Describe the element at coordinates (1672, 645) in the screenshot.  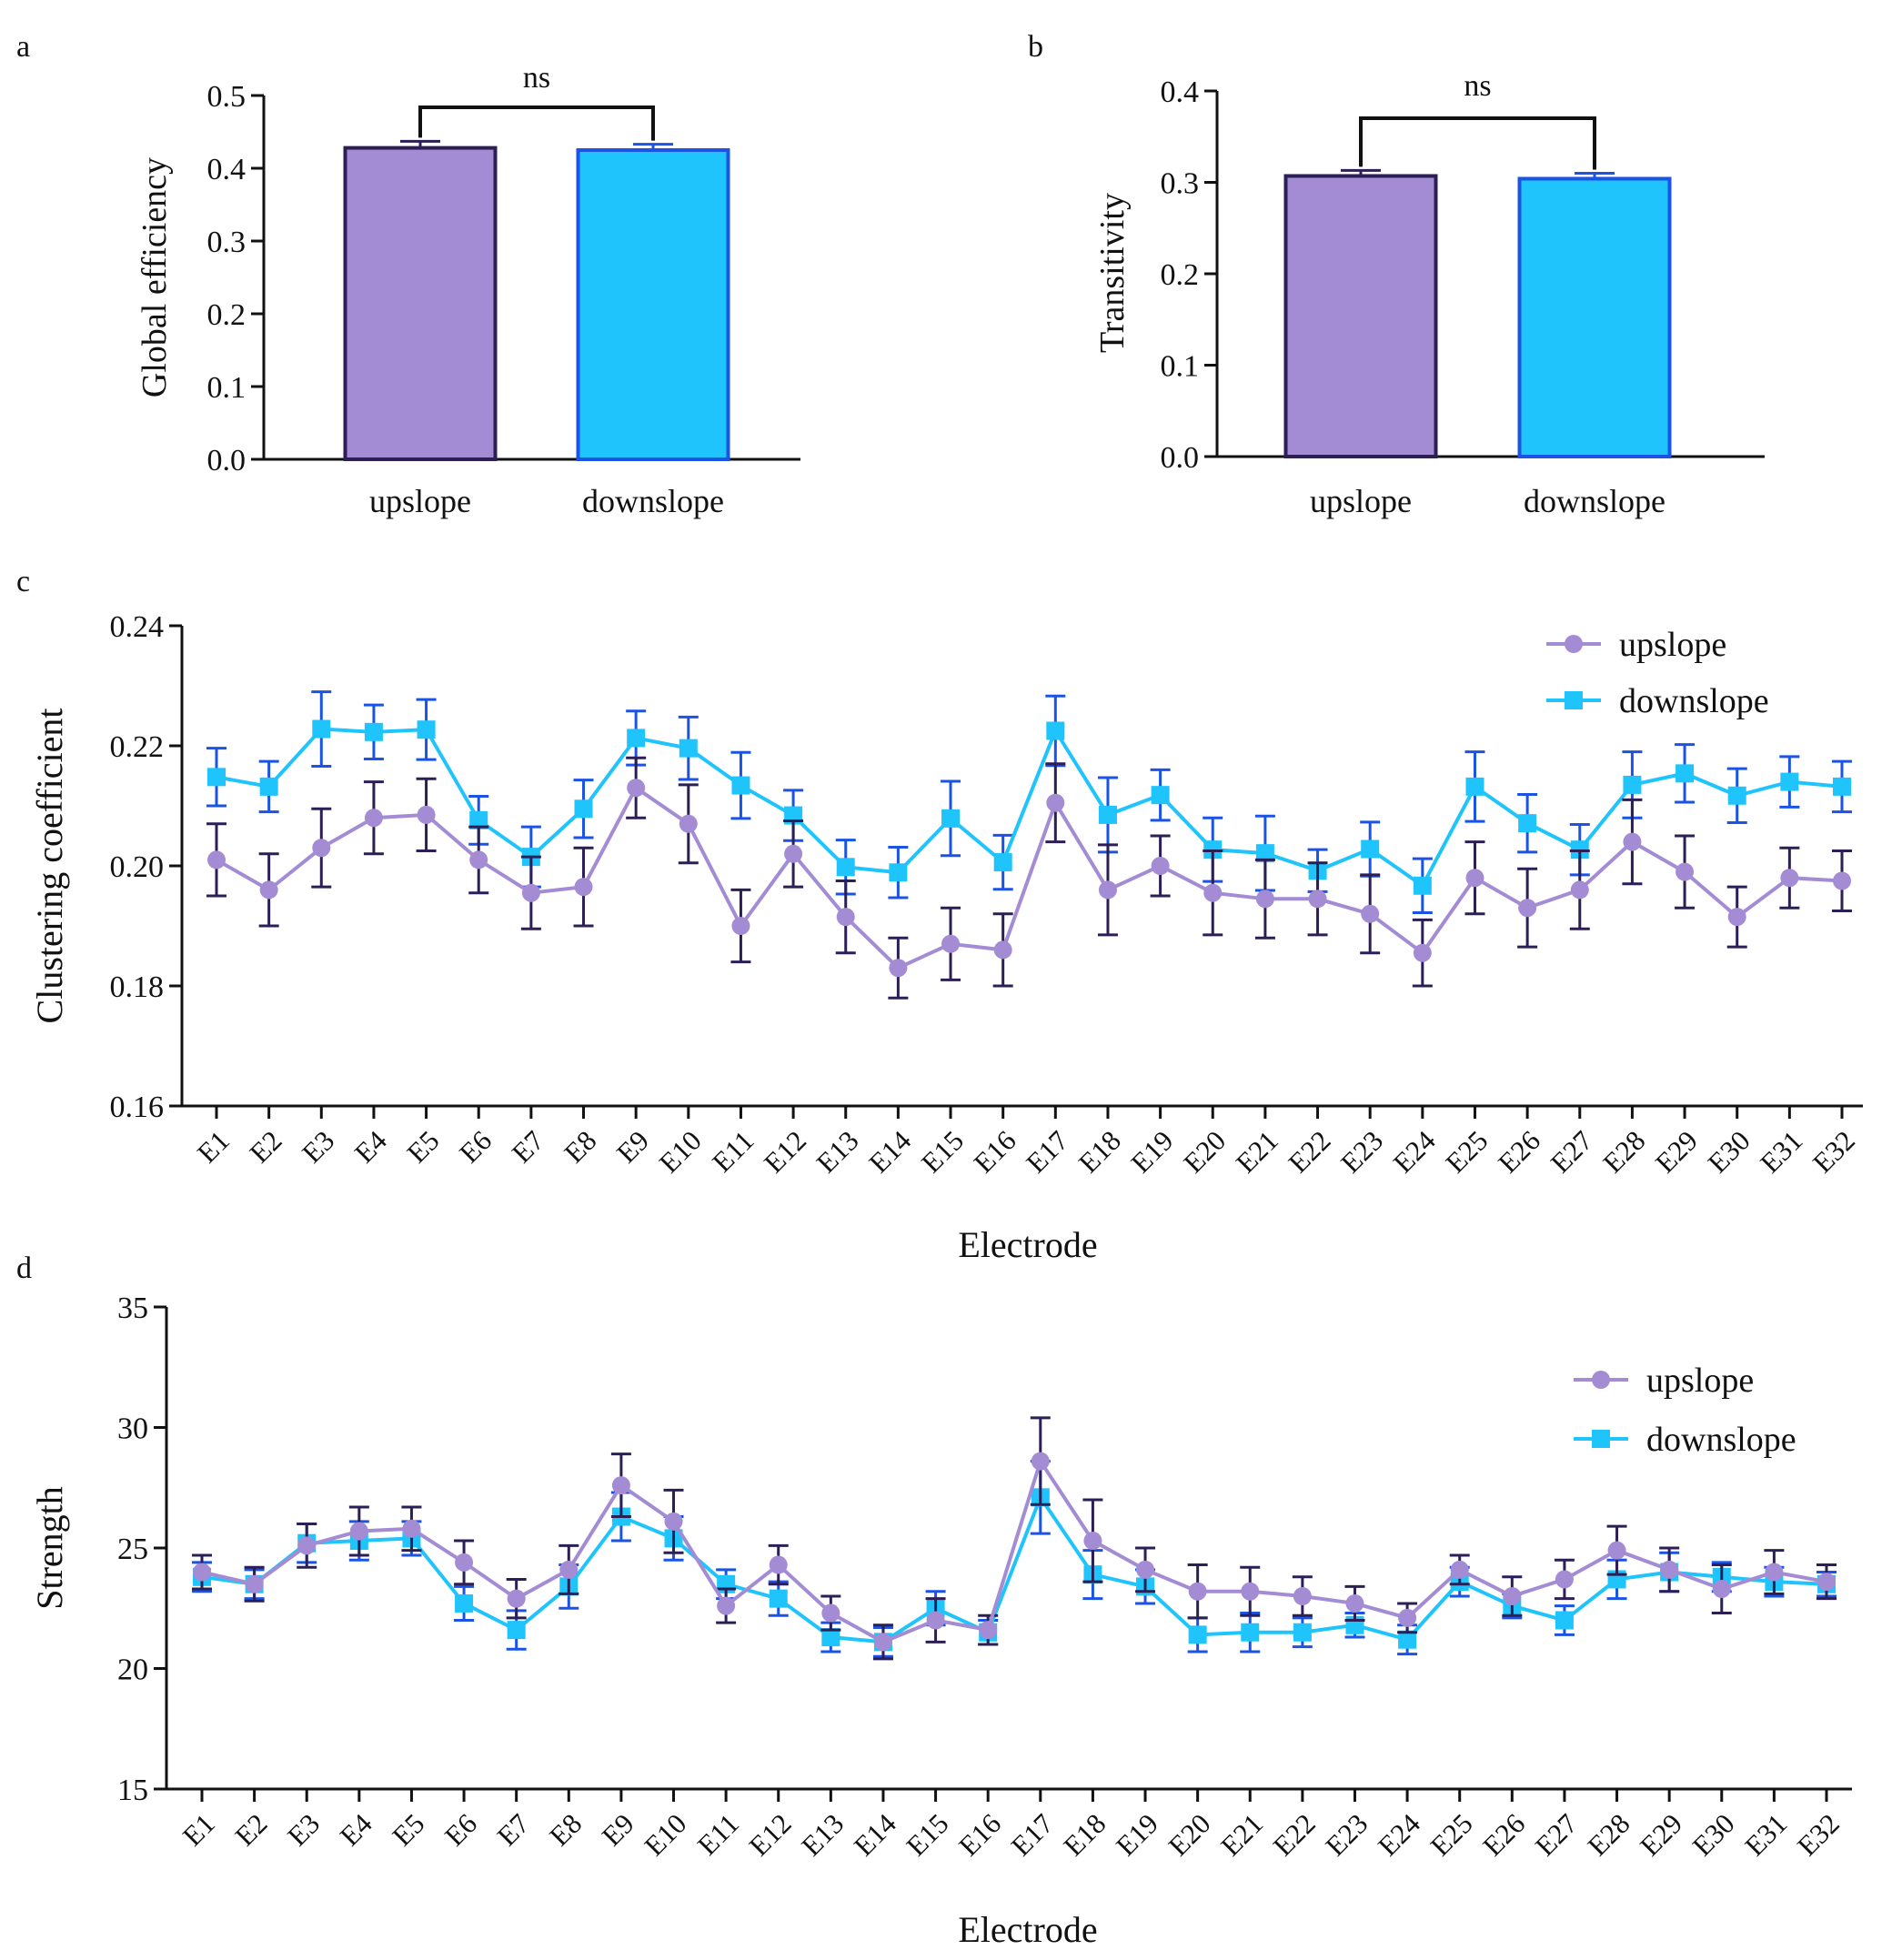
I see `legend-label: upslope` at that location.